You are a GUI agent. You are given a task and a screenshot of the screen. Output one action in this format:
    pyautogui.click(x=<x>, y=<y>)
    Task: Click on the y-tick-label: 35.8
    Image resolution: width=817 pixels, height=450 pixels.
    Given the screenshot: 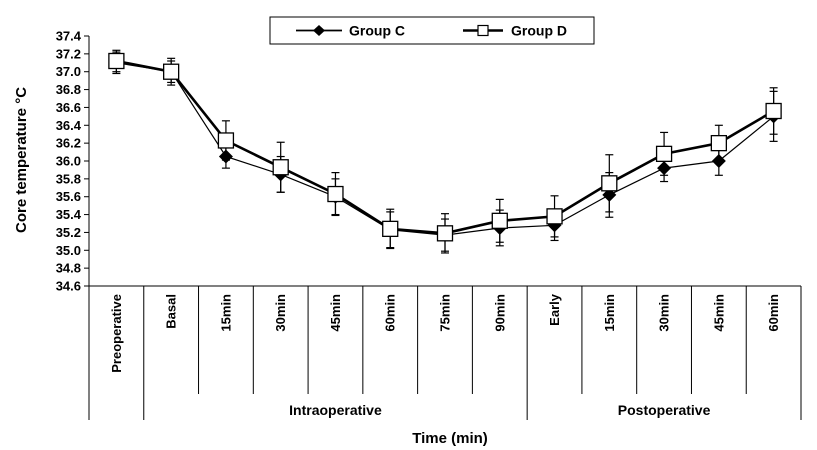 What is the action you would take?
    pyautogui.click(x=68, y=178)
    